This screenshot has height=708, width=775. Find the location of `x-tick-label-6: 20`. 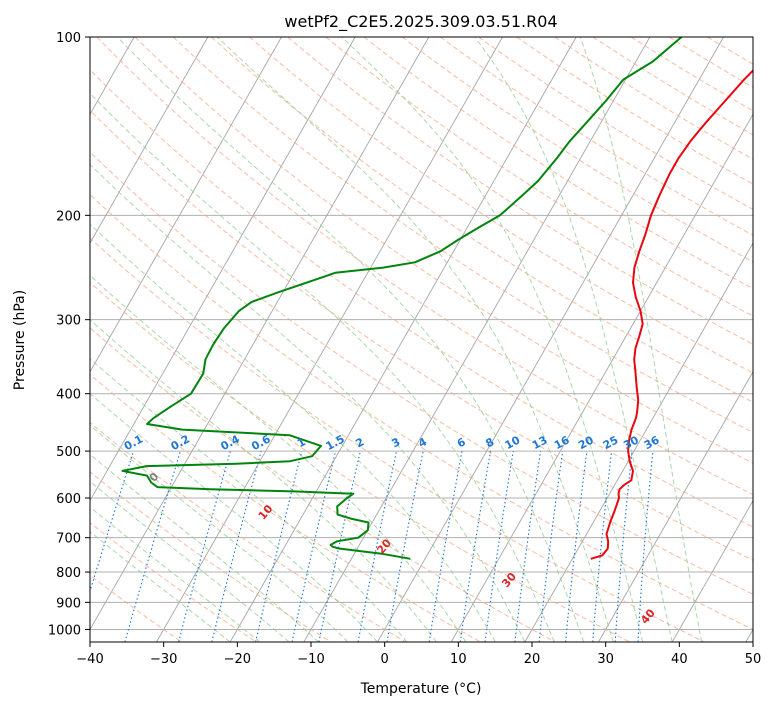

x-tick-label-6: 20 is located at coordinates (532, 659).